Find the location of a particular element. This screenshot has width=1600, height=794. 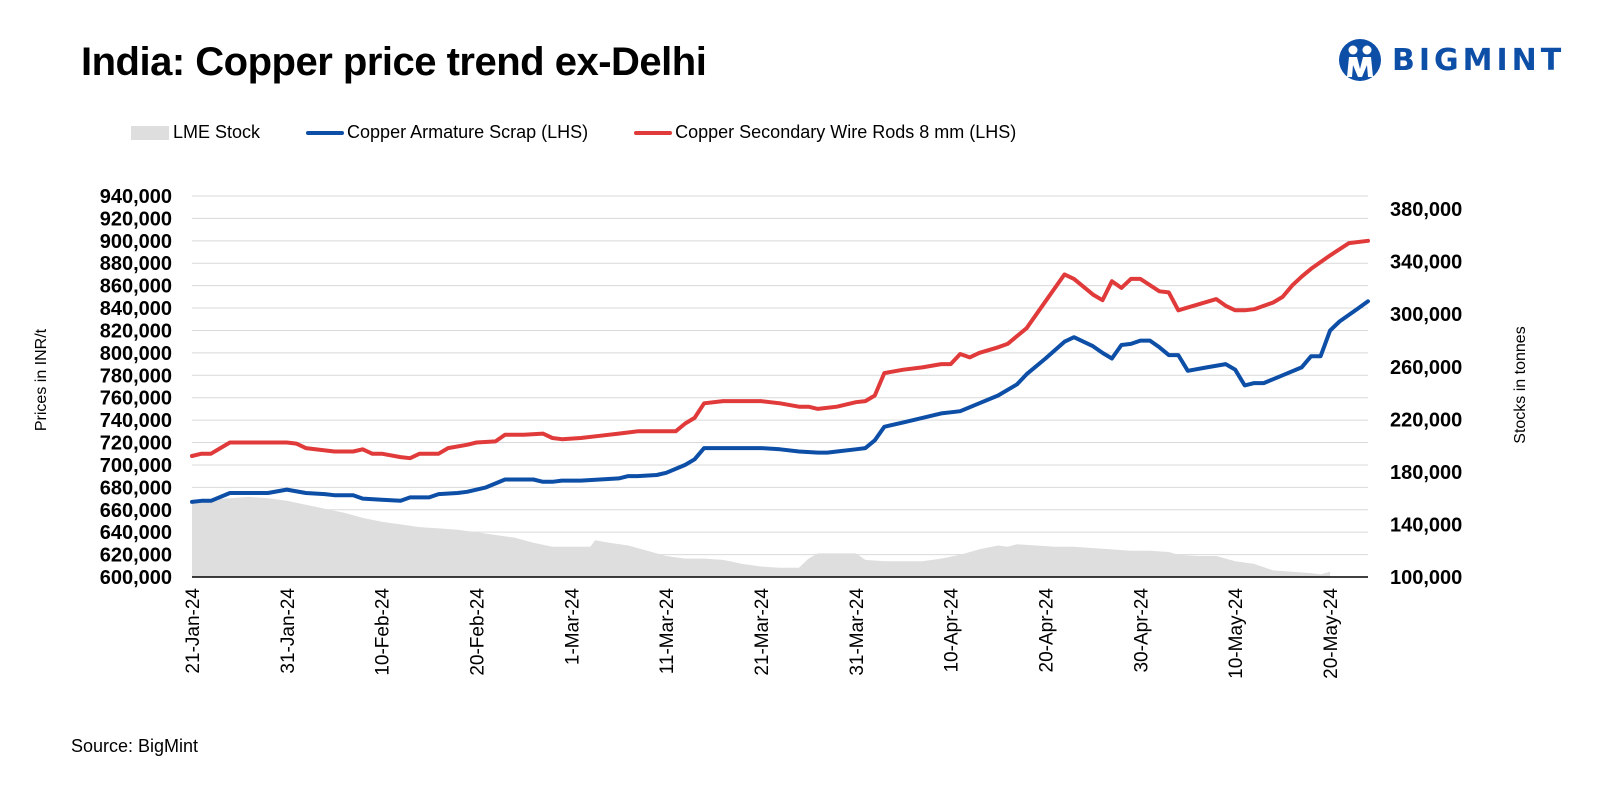

x-tick-label: 31-Jan-24 is located at coordinates (288, 631).